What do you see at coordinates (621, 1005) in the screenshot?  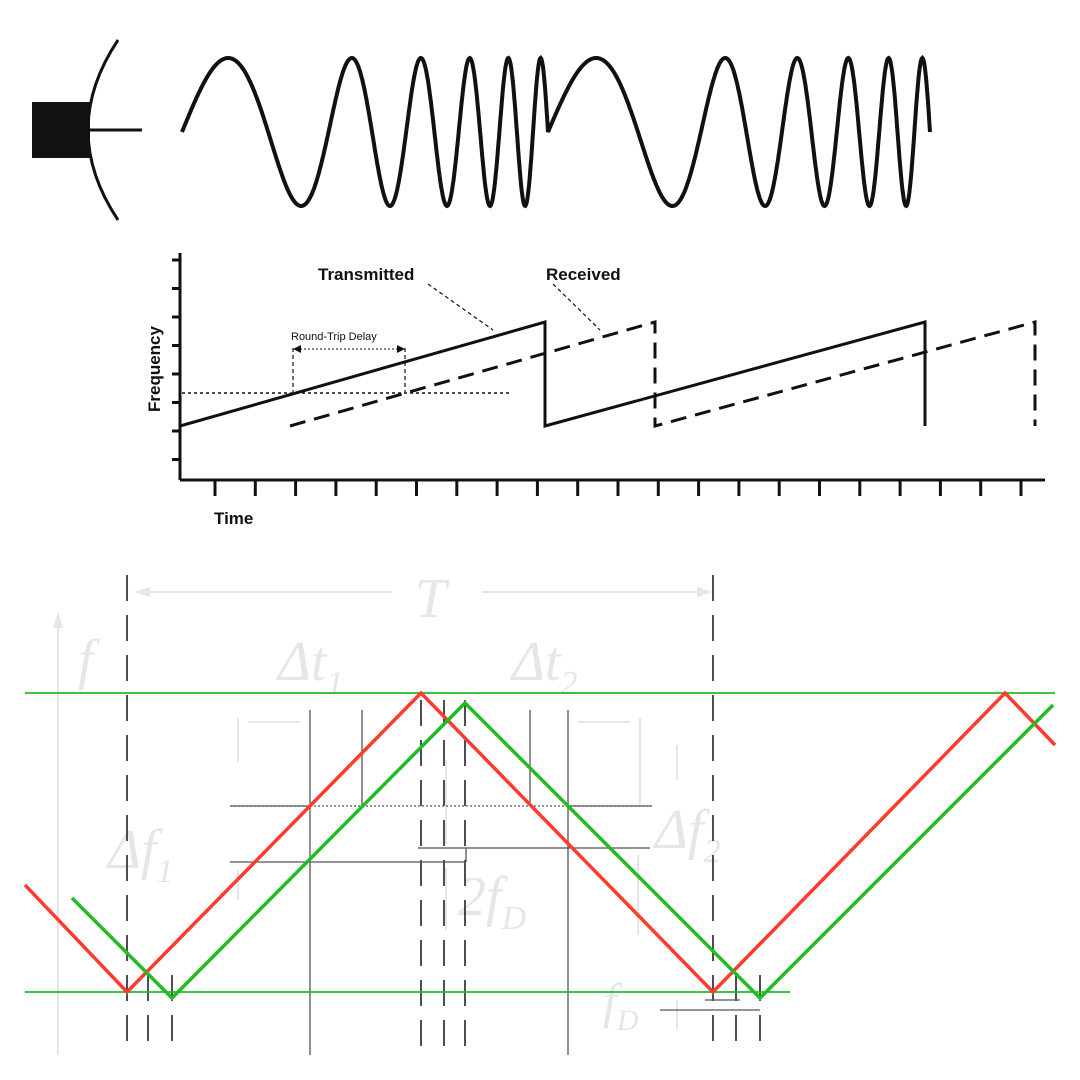 I see `fd-label: fD` at bounding box center [621, 1005].